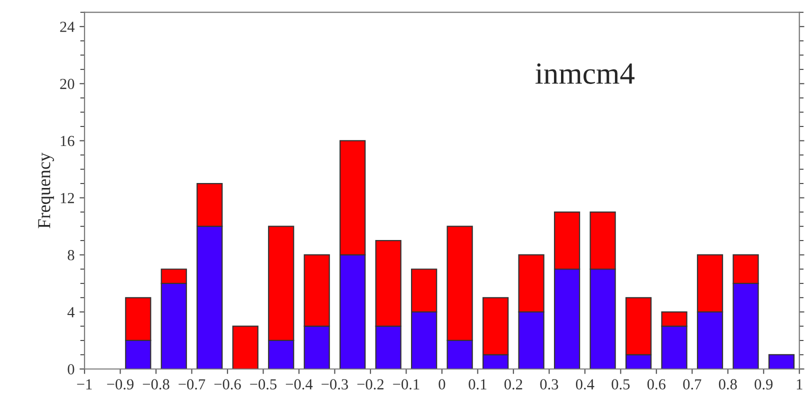  What do you see at coordinates (227, 384) in the screenshot?
I see `x-tick-label: −0.6` at bounding box center [227, 384].